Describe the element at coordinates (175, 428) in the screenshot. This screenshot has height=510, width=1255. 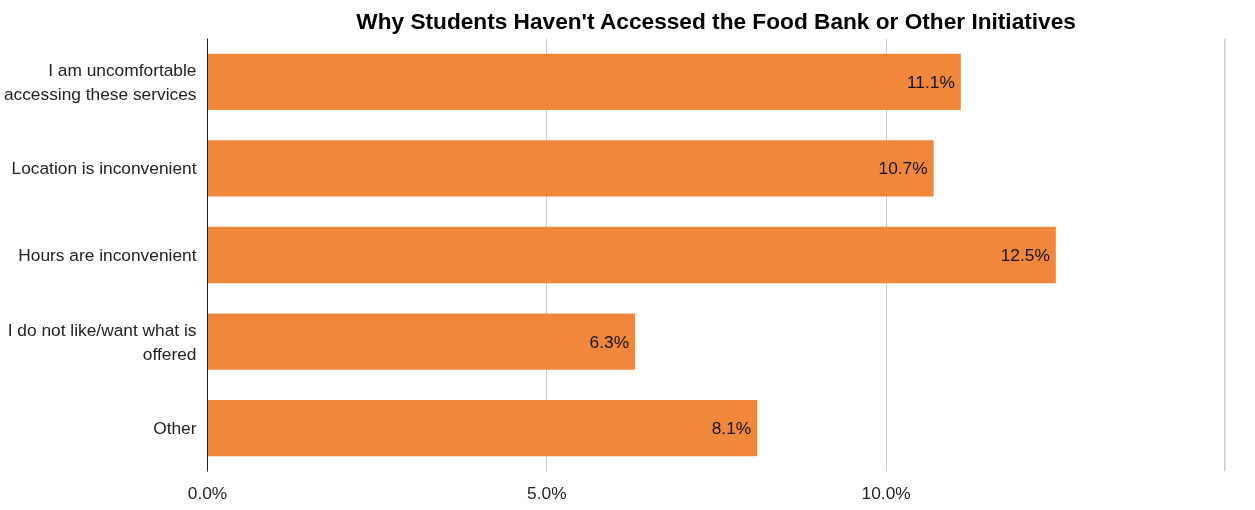
I see `y-tick-label: Other` at that location.